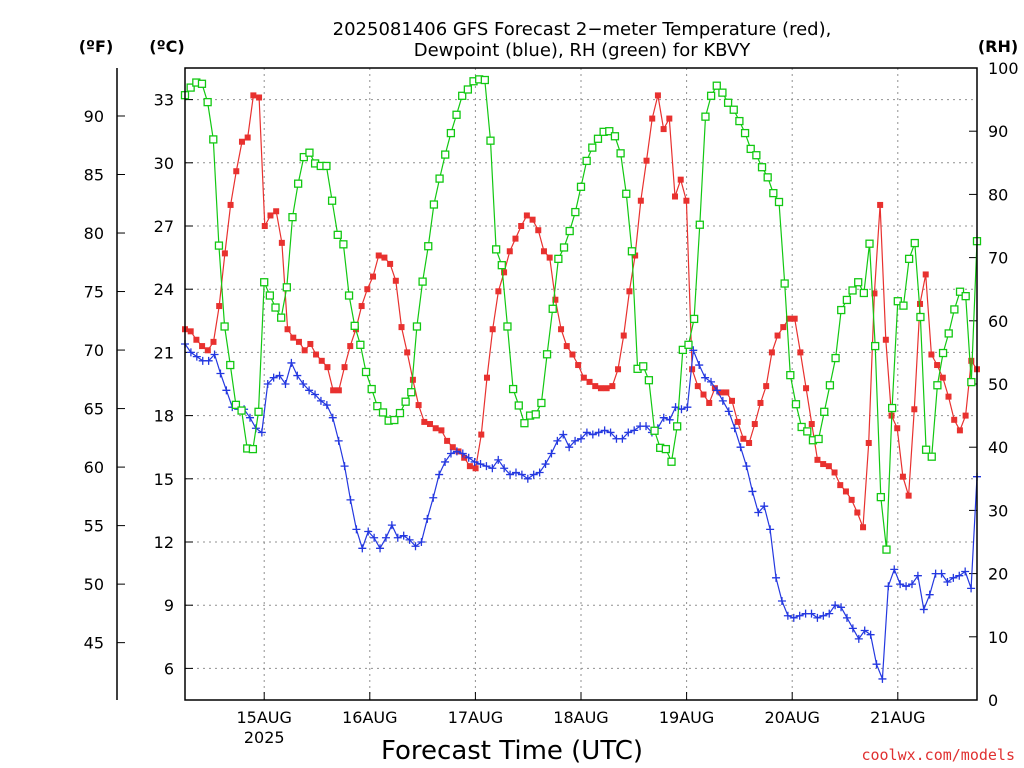 The width and height of the screenshot is (1024, 768). Describe the element at coordinates (169, 605) in the screenshot. I see `celsius-tick-label: 9` at that location.